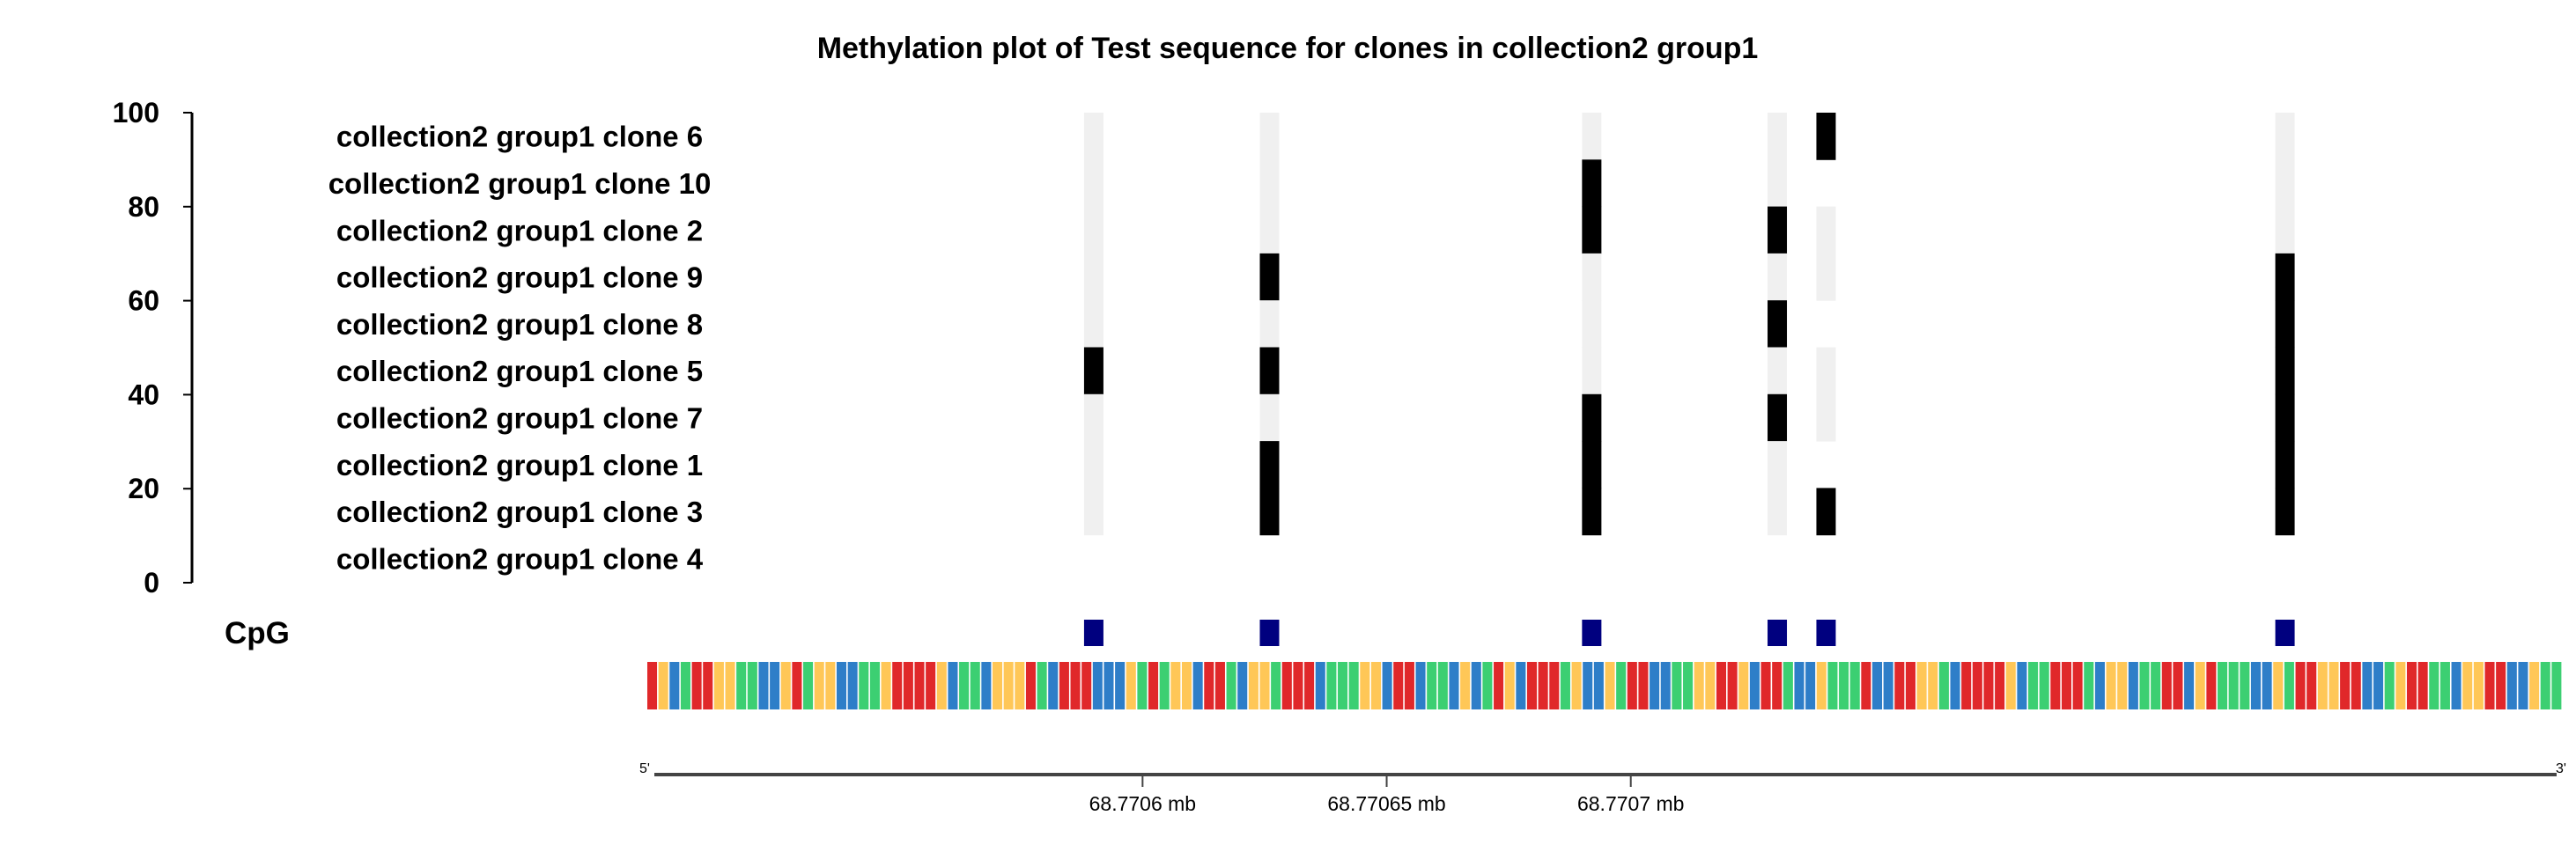  What do you see at coordinates (143, 489) in the screenshot?
I see `y-tick-label: 20` at bounding box center [143, 489].